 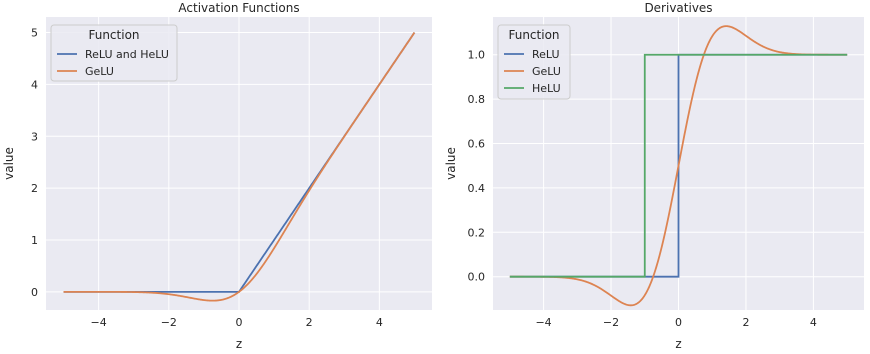 I want to click on legend: Function ReLU GeLU HeLU, so click(x=534, y=62).